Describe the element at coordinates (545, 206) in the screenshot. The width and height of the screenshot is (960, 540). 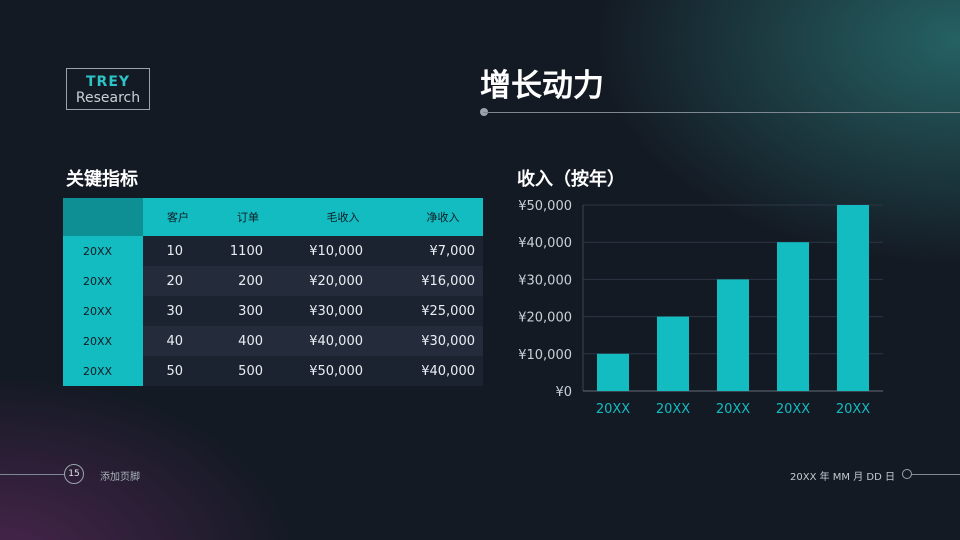
I see `y-tick-label: ¥50,000` at that location.